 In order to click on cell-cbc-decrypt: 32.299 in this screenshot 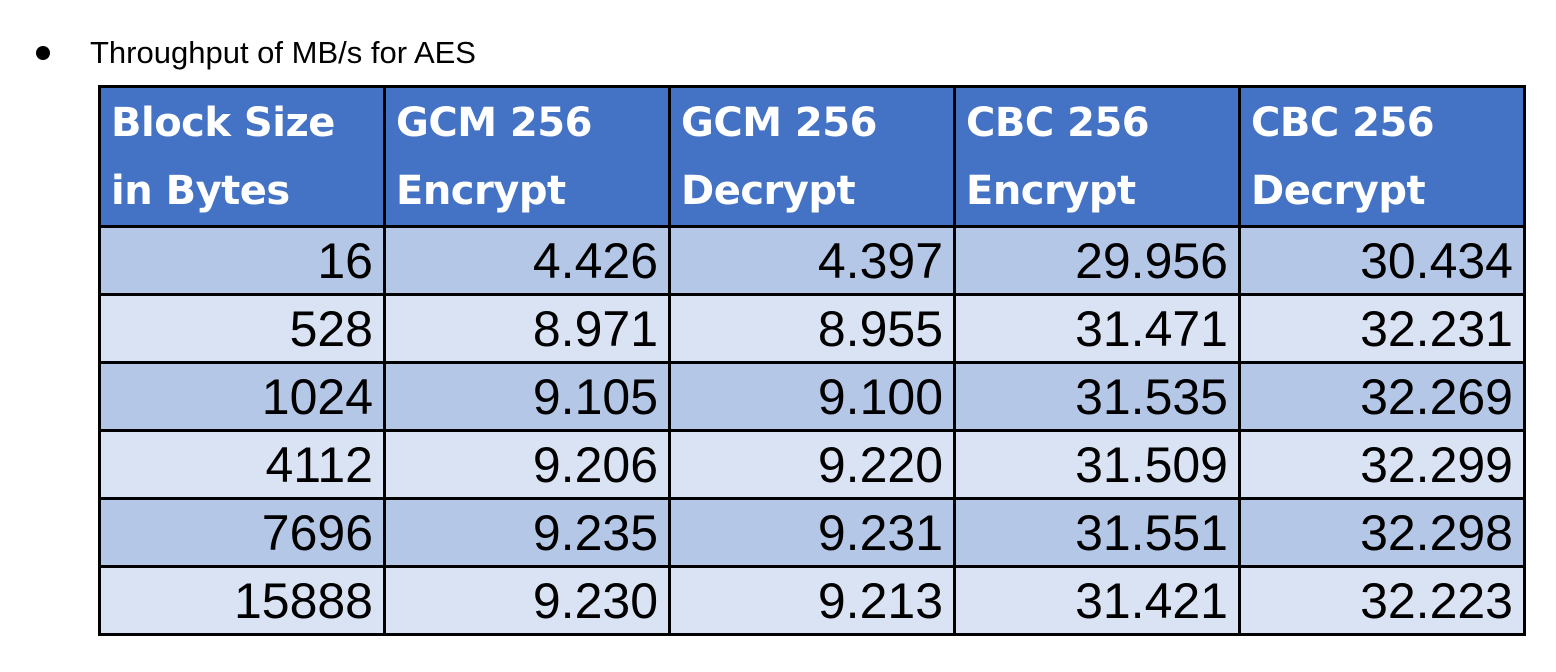, I will do `click(1382, 464)`.